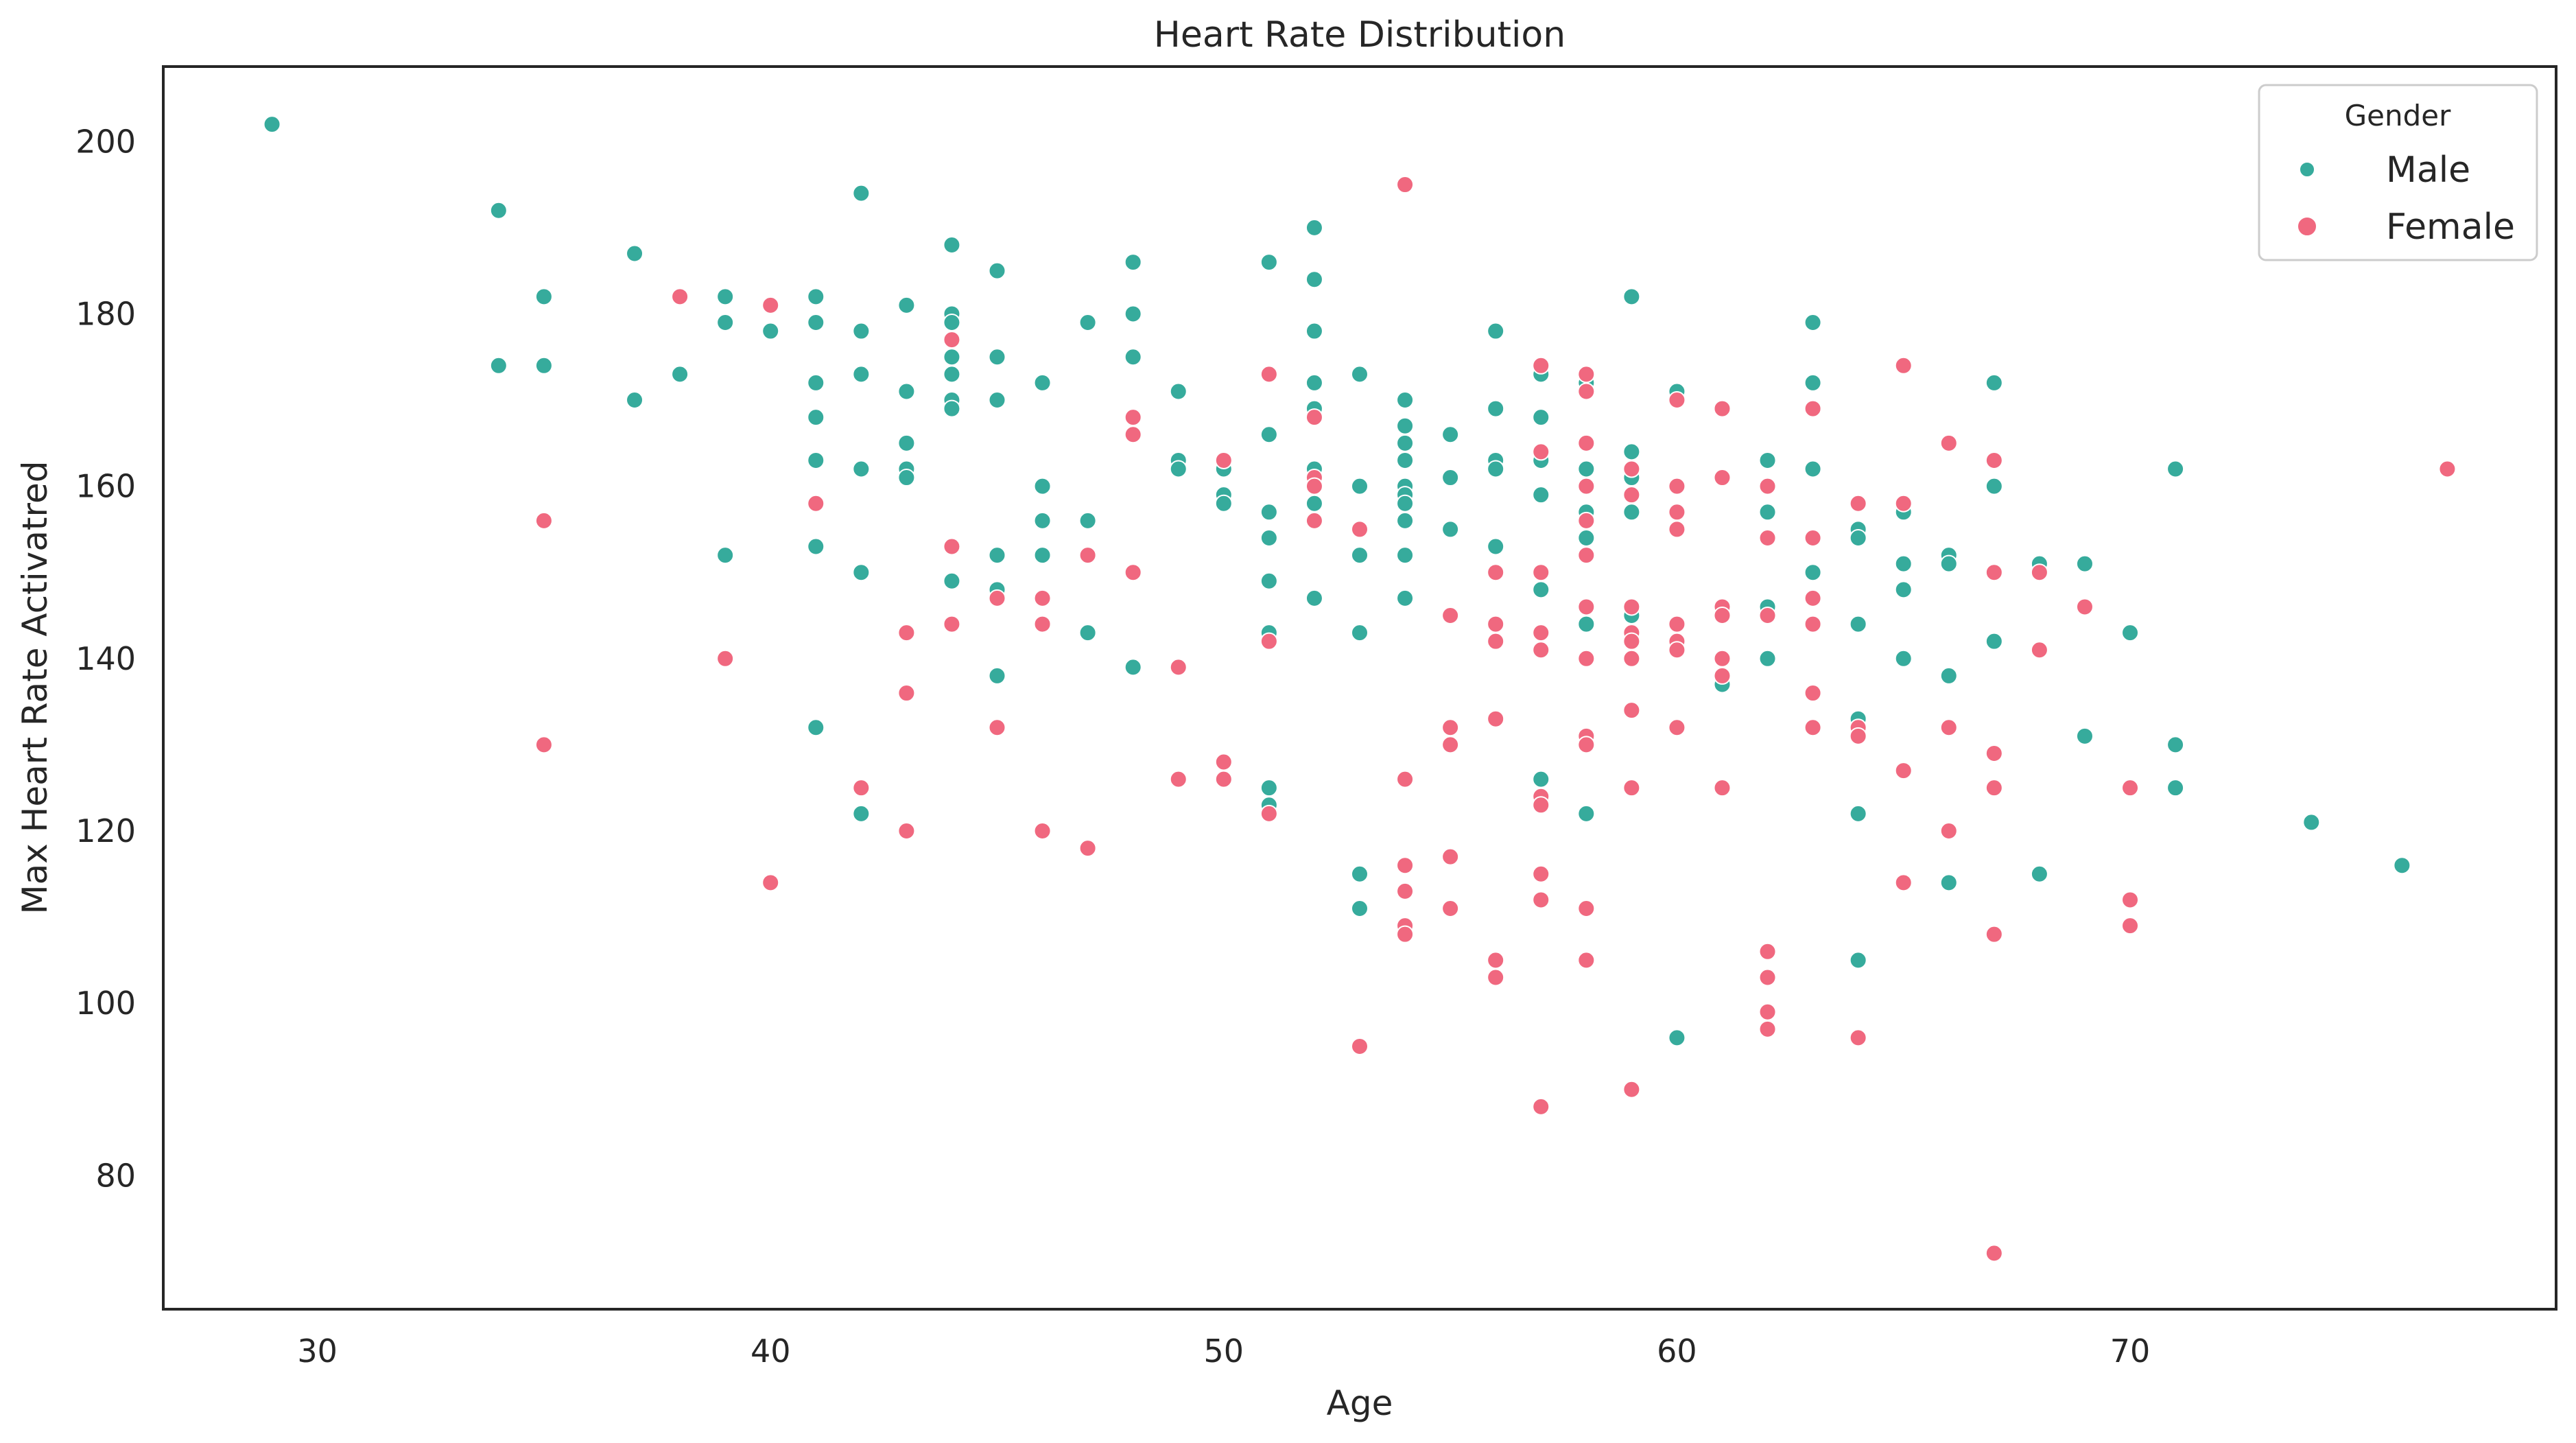 This screenshot has width=2576, height=1443. I want to click on y-tick-label: 80, so click(115, 1175).